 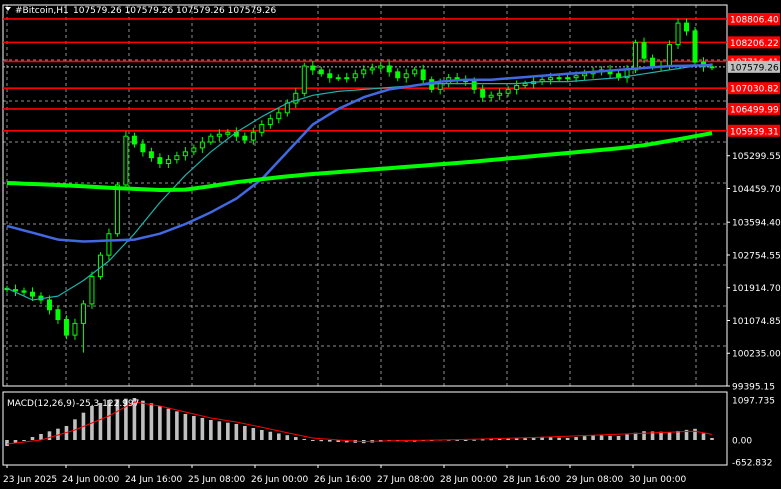 I want to click on time-tick-label: 28 Jun 16:00, so click(x=531, y=480).